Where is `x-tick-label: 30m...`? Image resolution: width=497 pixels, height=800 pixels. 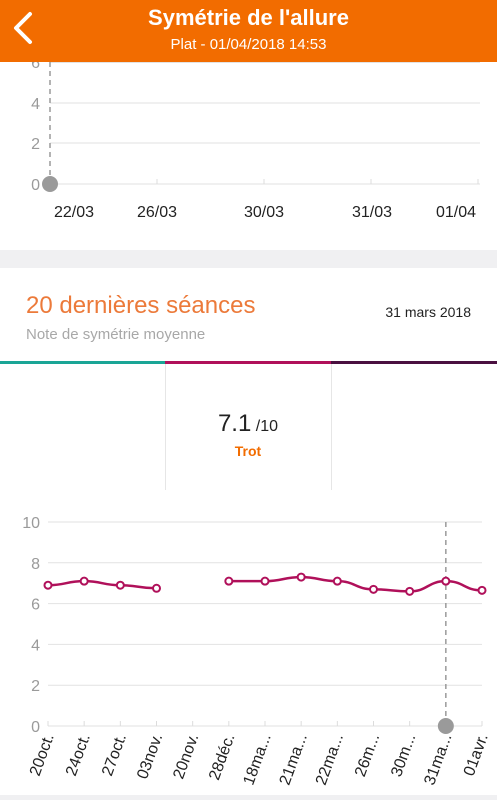 x-tick-label: 30m... is located at coordinates (403, 756).